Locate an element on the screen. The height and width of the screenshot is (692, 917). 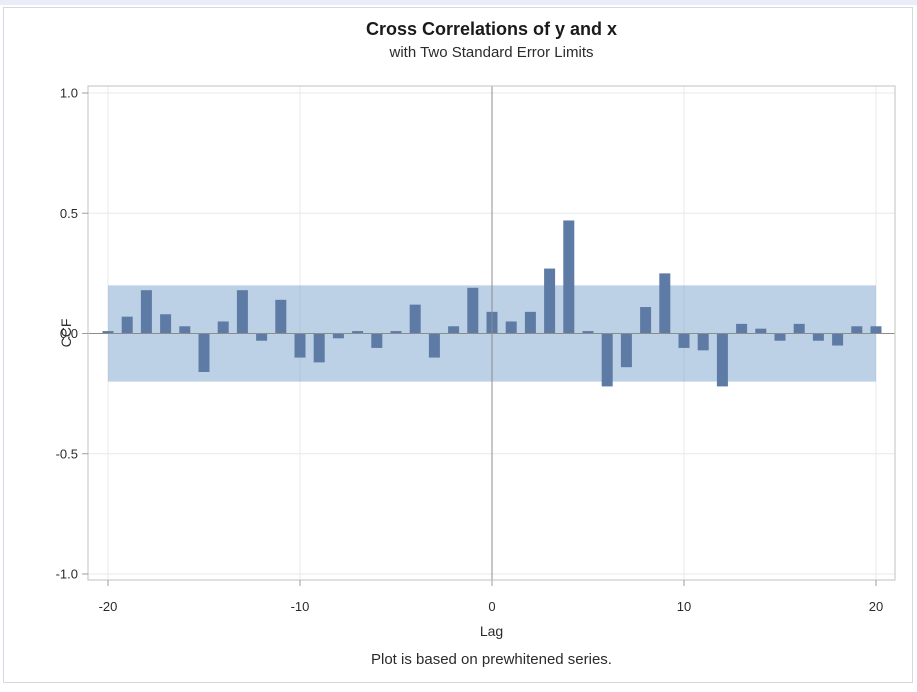
ccf-bar-lag--2 is located at coordinates (454, 330).